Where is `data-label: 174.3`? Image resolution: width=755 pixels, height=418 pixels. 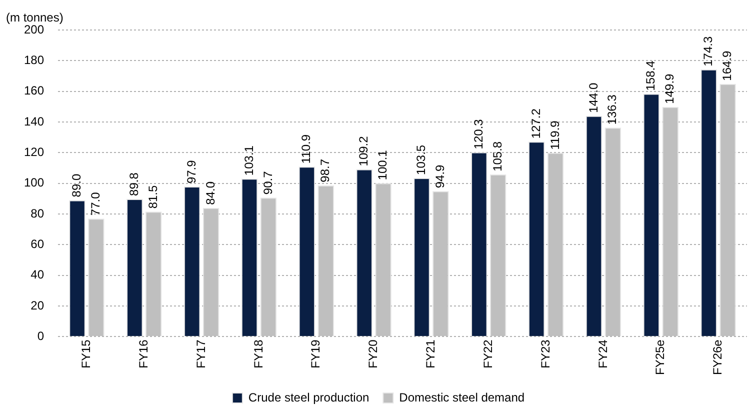 data-label: 174.3 is located at coordinates (708, 51).